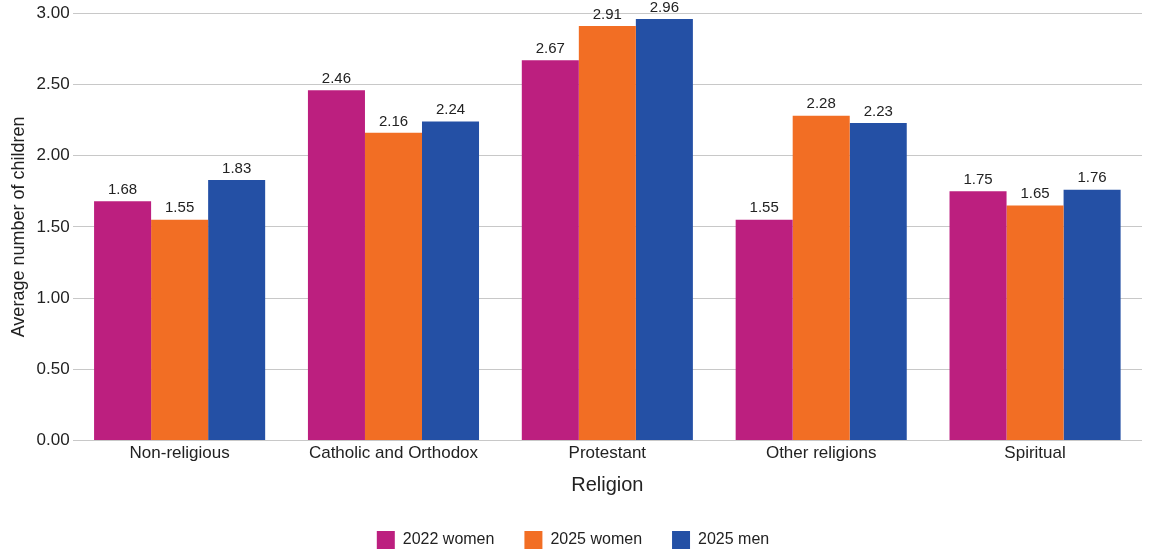 This screenshot has width=1156, height=559. I want to click on data-label: 1.83, so click(237, 167).